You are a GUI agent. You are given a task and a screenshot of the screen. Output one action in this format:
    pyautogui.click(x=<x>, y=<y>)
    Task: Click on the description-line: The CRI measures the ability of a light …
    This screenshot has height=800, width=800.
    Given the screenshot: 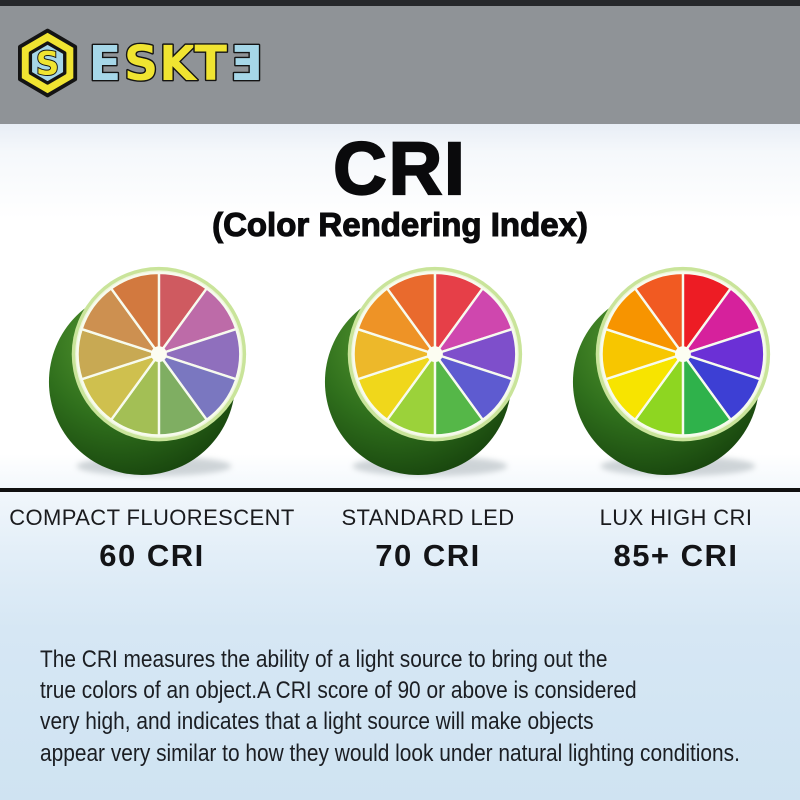 What is the action you would take?
    pyautogui.click(x=324, y=659)
    